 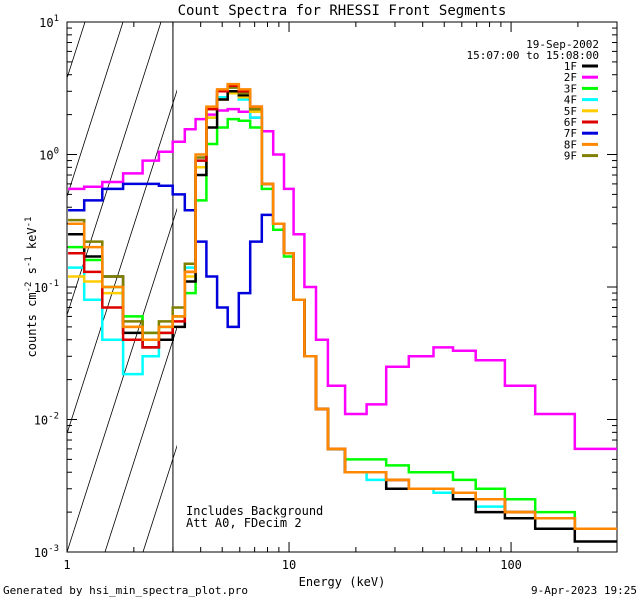 What do you see at coordinates (570, 77) in the screenshot?
I see `legend-label-2F: 2F` at bounding box center [570, 77].